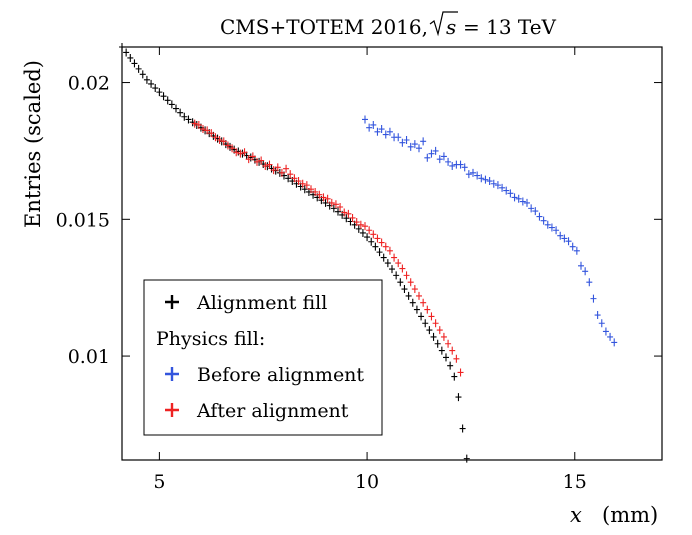 The width and height of the screenshot is (692, 535). What do you see at coordinates (367, 482) in the screenshot?
I see `x-tick-label: 10` at bounding box center [367, 482].